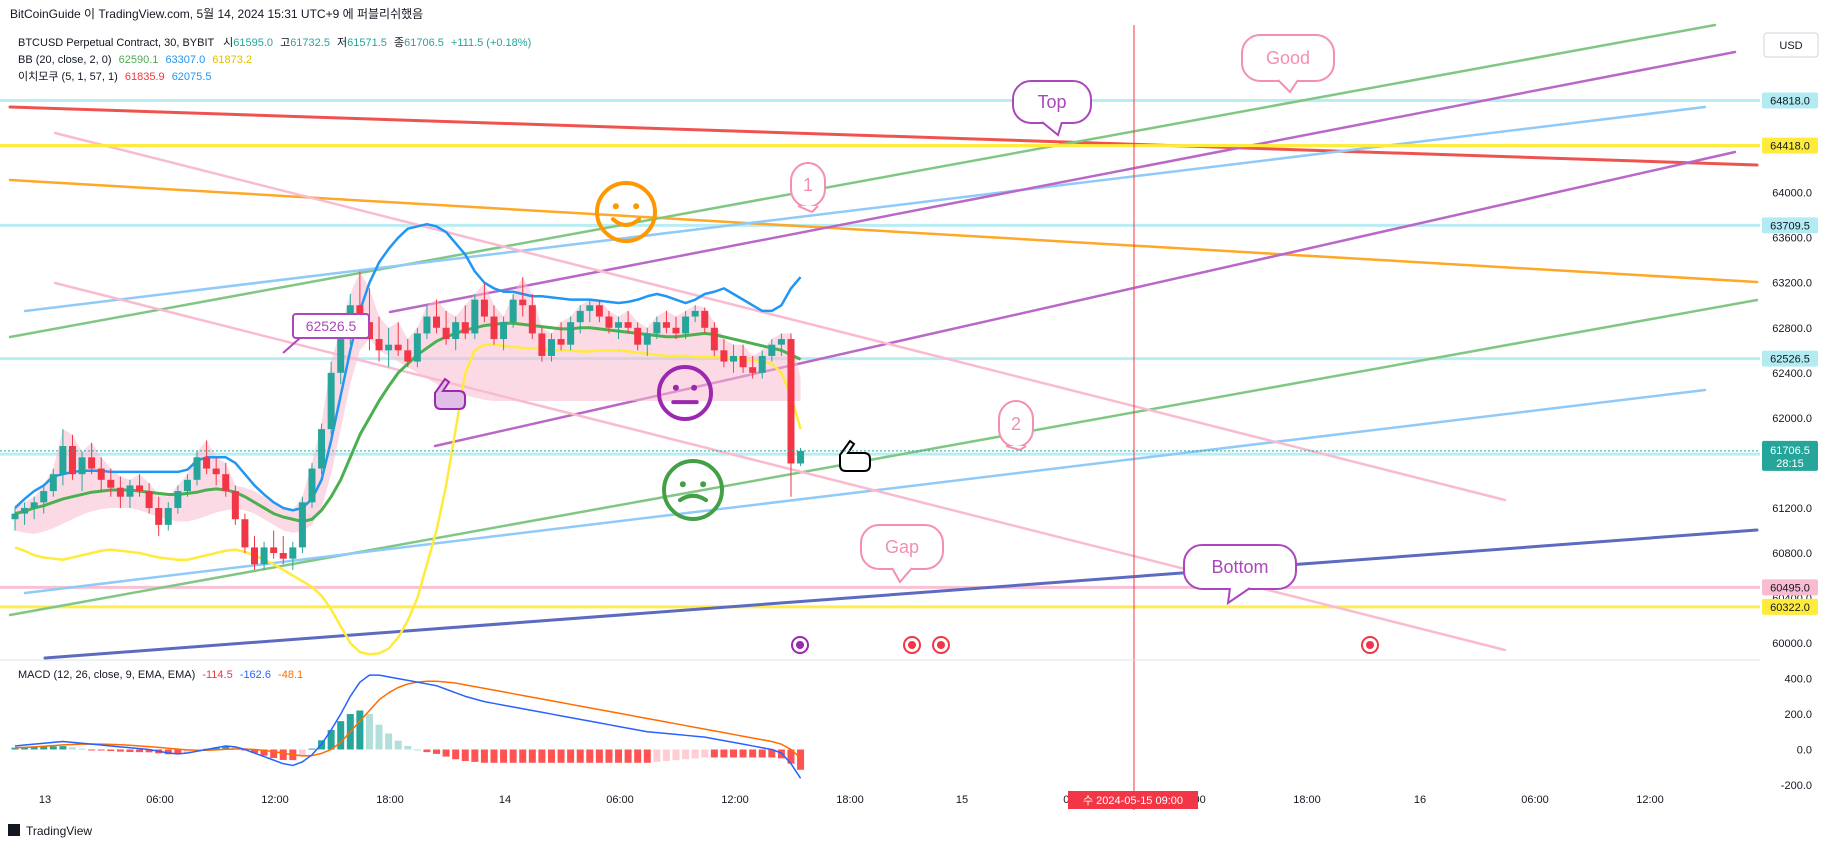  Describe the element at coordinates (1288, 86) in the screenshot. I see `note-good-tail` at that location.